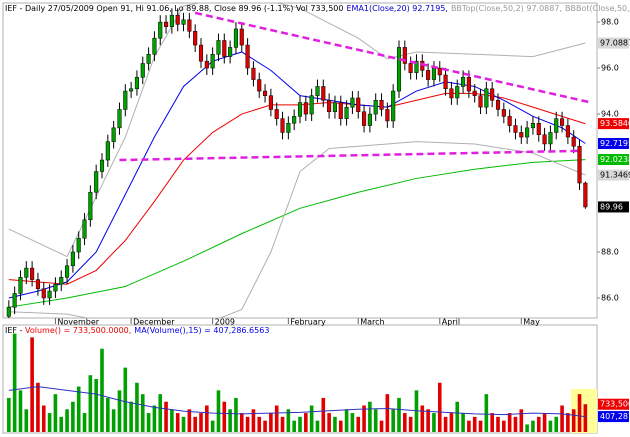  Describe the element at coordinates (78, 330) in the screenshot. I see `title-part: Volume() = 733,500.0000,` at that location.